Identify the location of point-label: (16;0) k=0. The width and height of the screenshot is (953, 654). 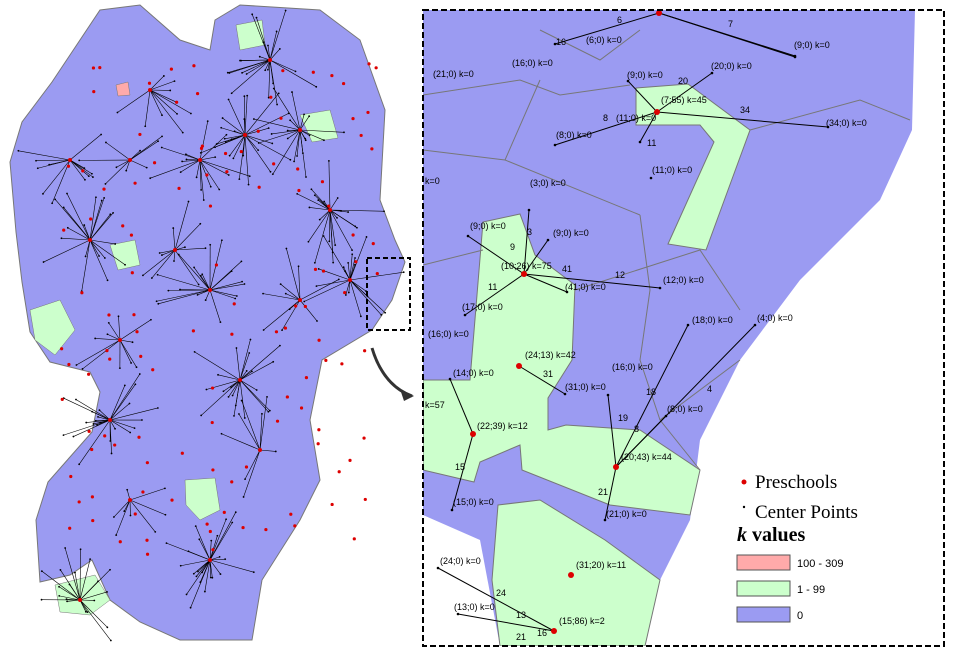
(448, 334).